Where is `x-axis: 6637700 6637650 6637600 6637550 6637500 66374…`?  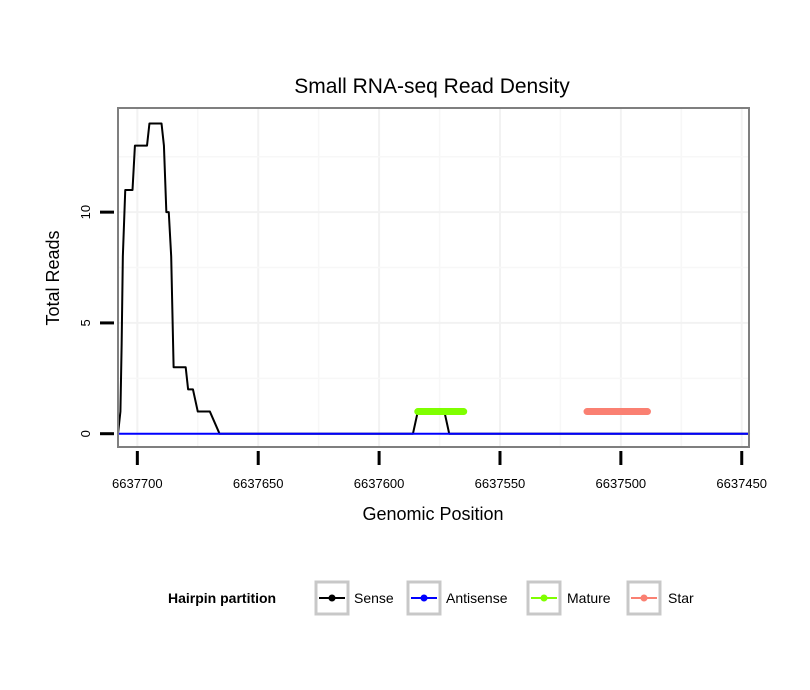 x-axis: 6637700 6637650 6637600 6637550 6637500 66374… is located at coordinates (439, 471).